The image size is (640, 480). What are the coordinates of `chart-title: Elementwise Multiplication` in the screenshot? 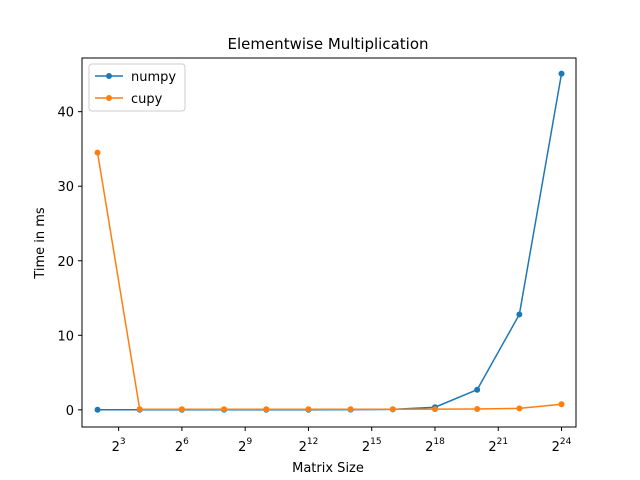 It's located at (327, 44).